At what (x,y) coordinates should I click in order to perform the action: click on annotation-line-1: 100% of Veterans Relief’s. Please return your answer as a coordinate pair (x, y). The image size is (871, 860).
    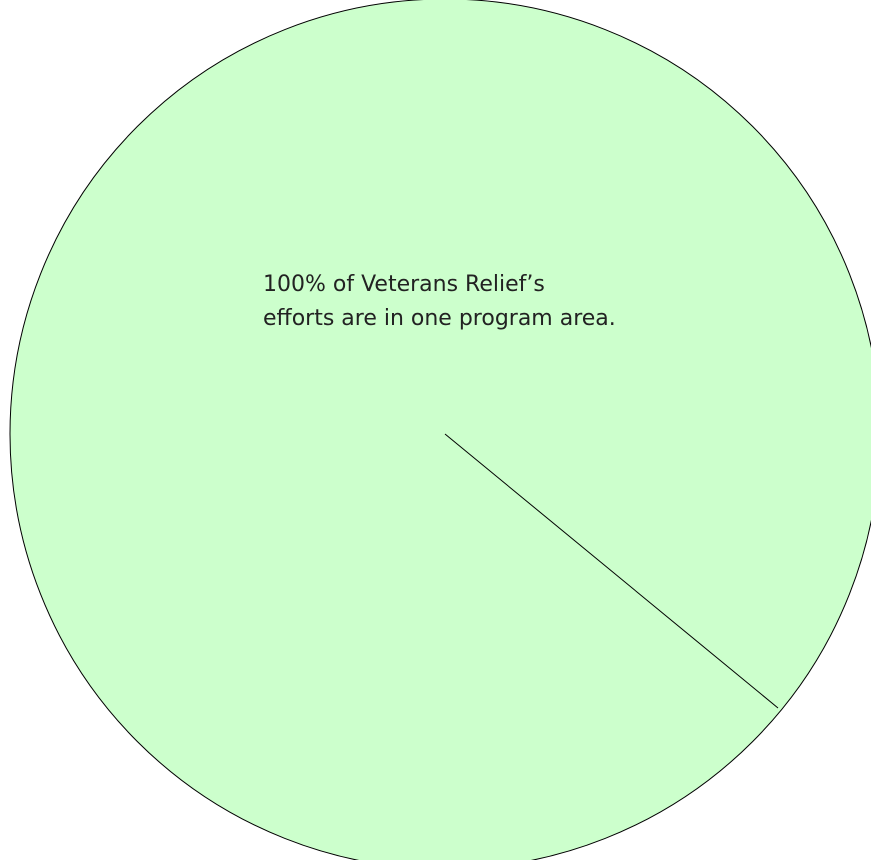
    Looking at the image, I should click on (404, 284).